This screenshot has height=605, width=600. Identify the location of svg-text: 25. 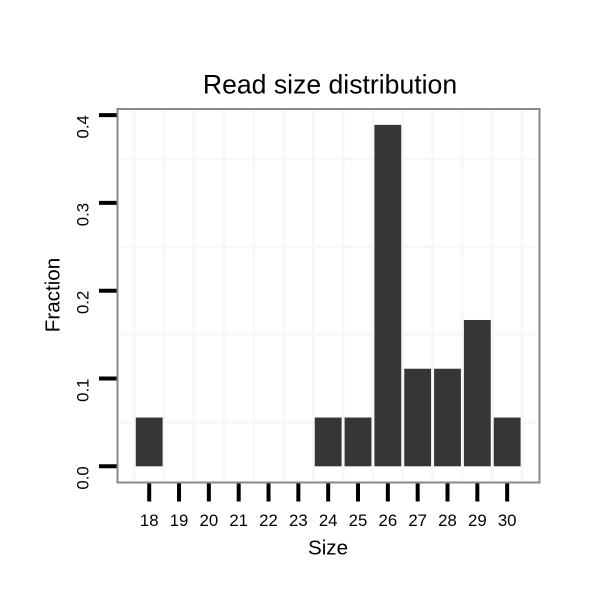
(358, 520).